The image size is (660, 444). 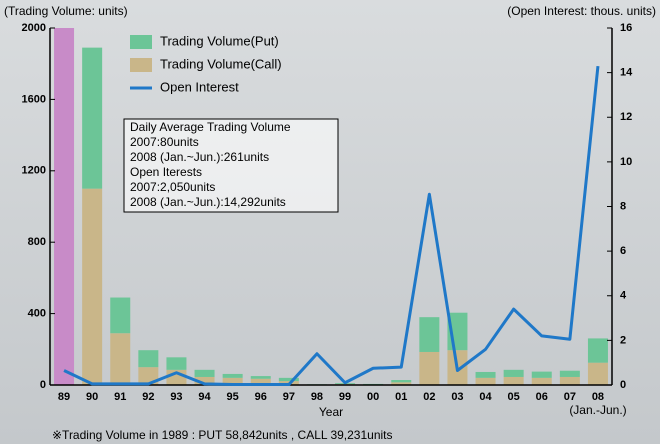 What do you see at coordinates (317, 397) in the screenshot?
I see `x-tick-label: 98` at bounding box center [317, 397].